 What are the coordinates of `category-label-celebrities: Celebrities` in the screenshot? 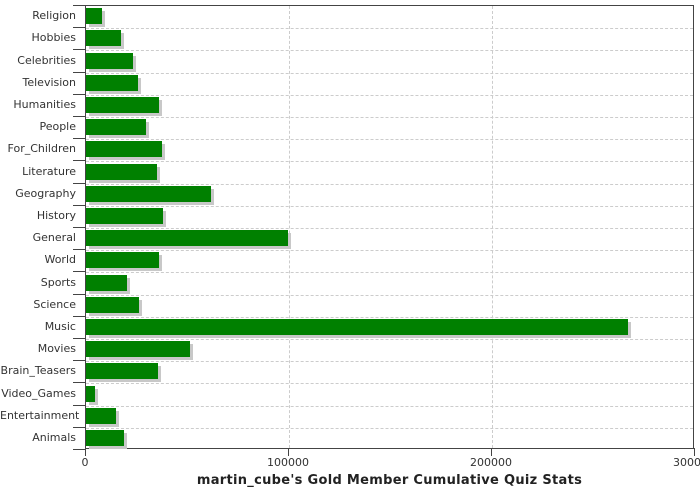 It's located at (46, 60).